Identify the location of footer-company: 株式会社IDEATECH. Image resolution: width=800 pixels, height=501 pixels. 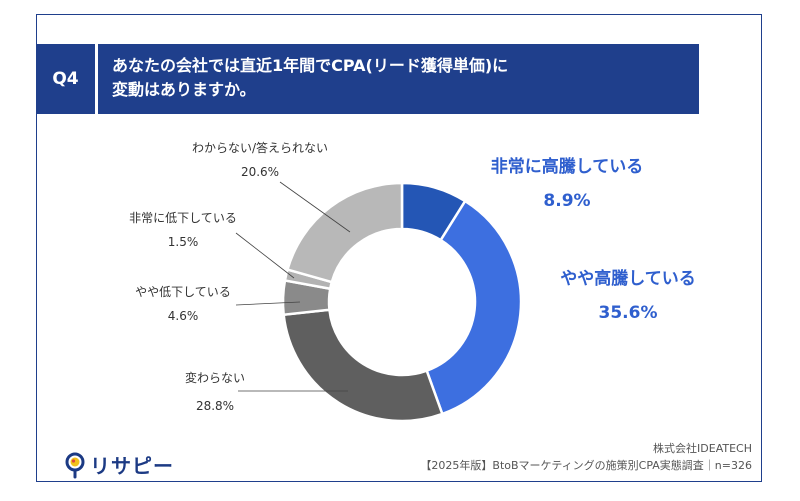
(702, 448).